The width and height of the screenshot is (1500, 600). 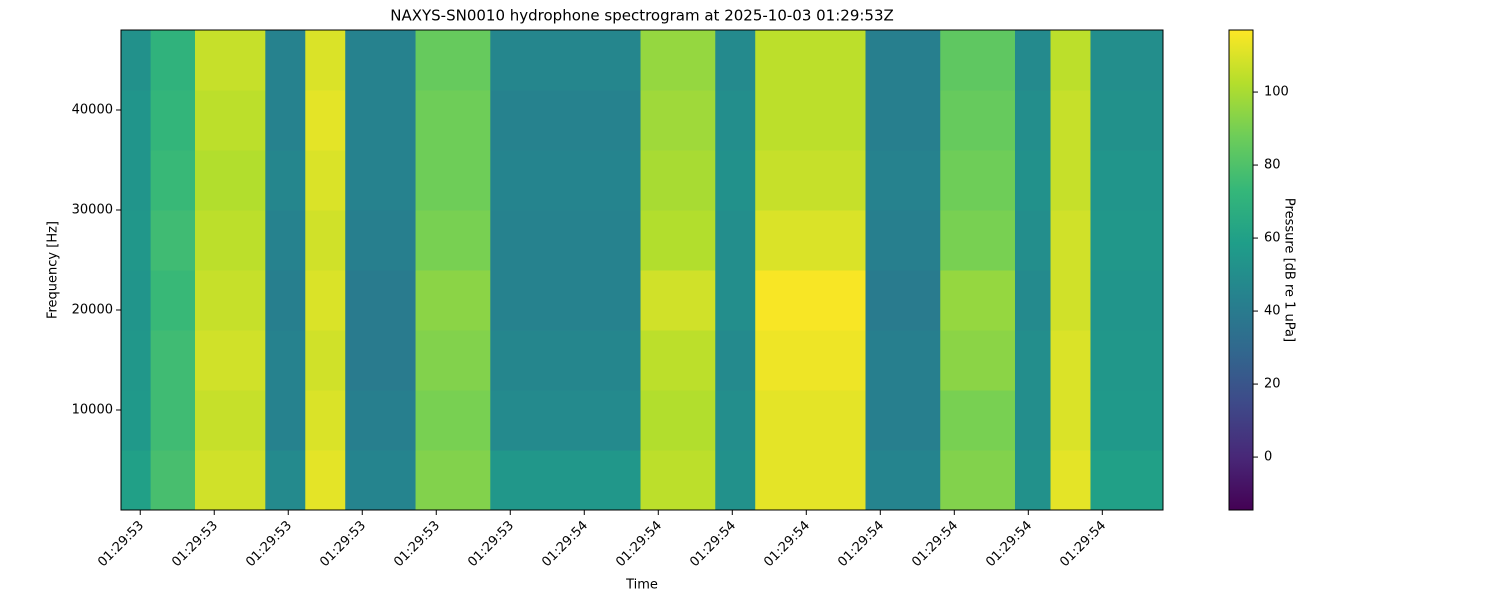 What do you see at coordinates (92, 210) in the screenshot?
I see `y-tick-label: 30000` at bounding box center [92, 210].